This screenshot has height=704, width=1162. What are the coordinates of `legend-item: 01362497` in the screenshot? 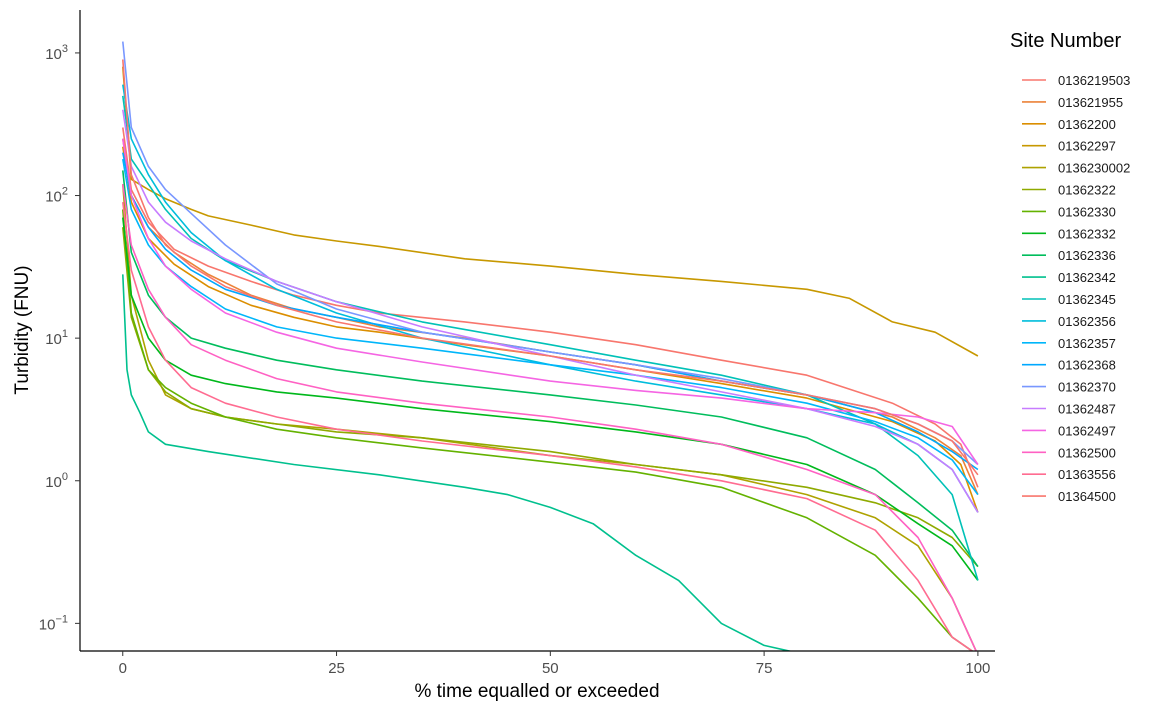 It's located at (1069, 430).